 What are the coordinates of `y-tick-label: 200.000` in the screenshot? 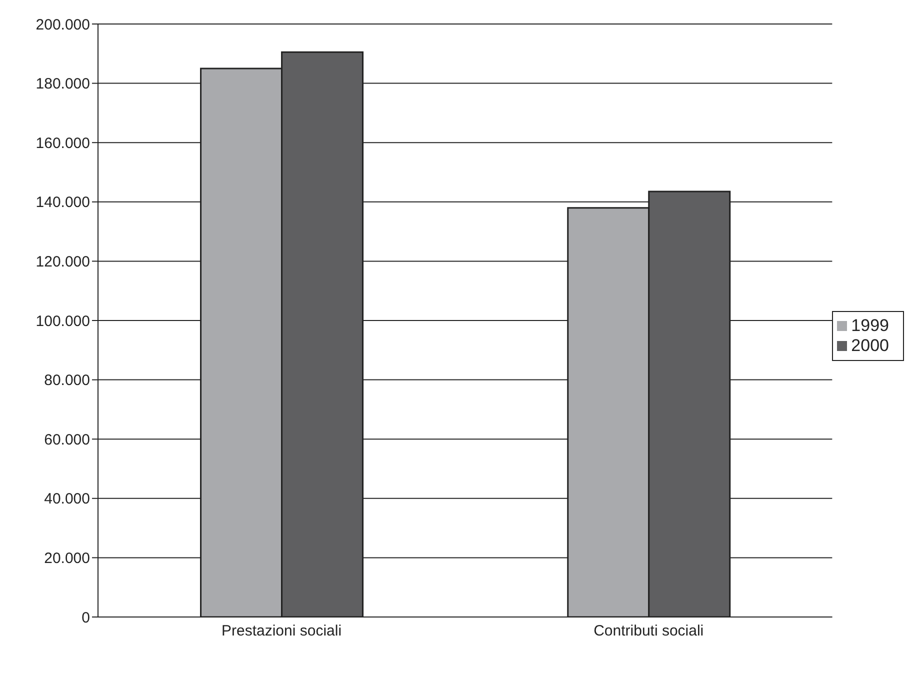 It's located at (63, 25).